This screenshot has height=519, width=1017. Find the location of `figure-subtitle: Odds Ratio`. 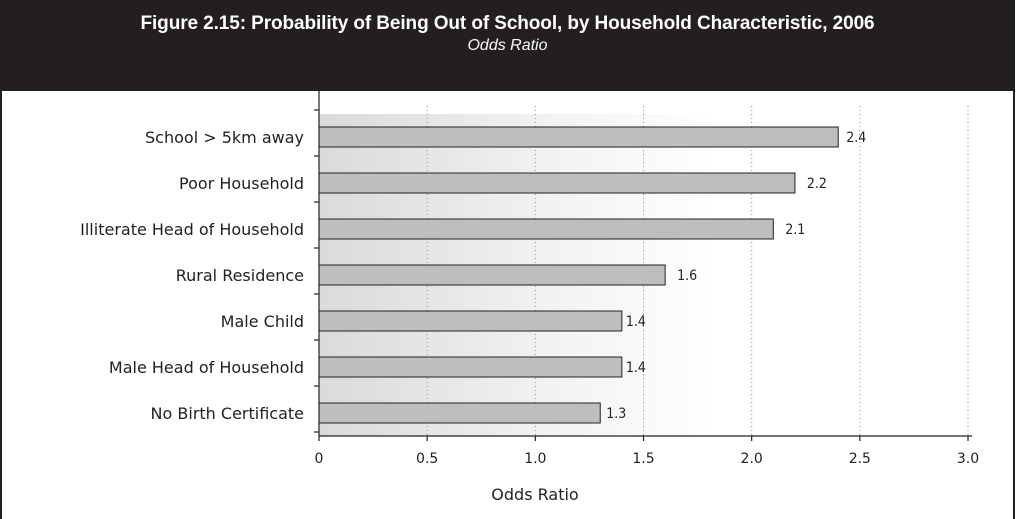

figure-subtitle: Odds Ratio is located at coordinates (507, 45).